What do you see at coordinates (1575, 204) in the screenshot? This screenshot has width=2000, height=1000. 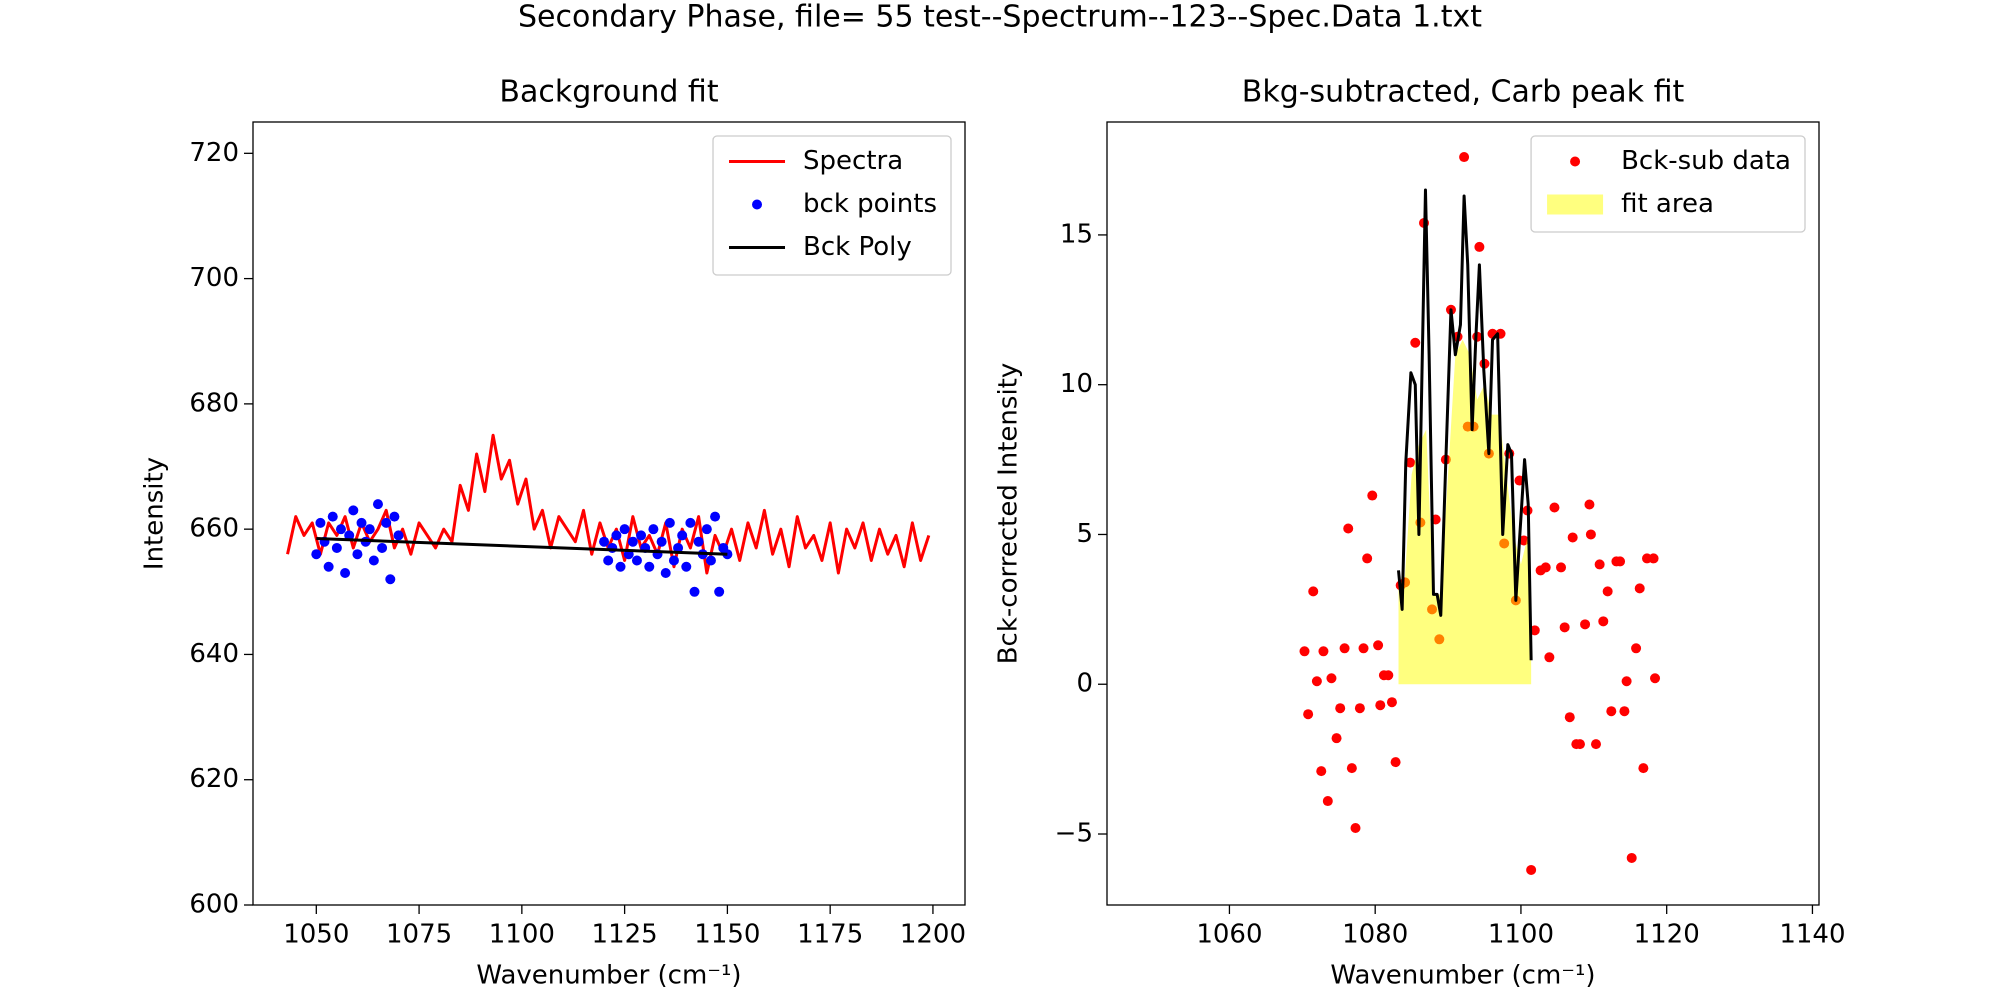 I see `legend-patch` at bounding box center [1575, 204].